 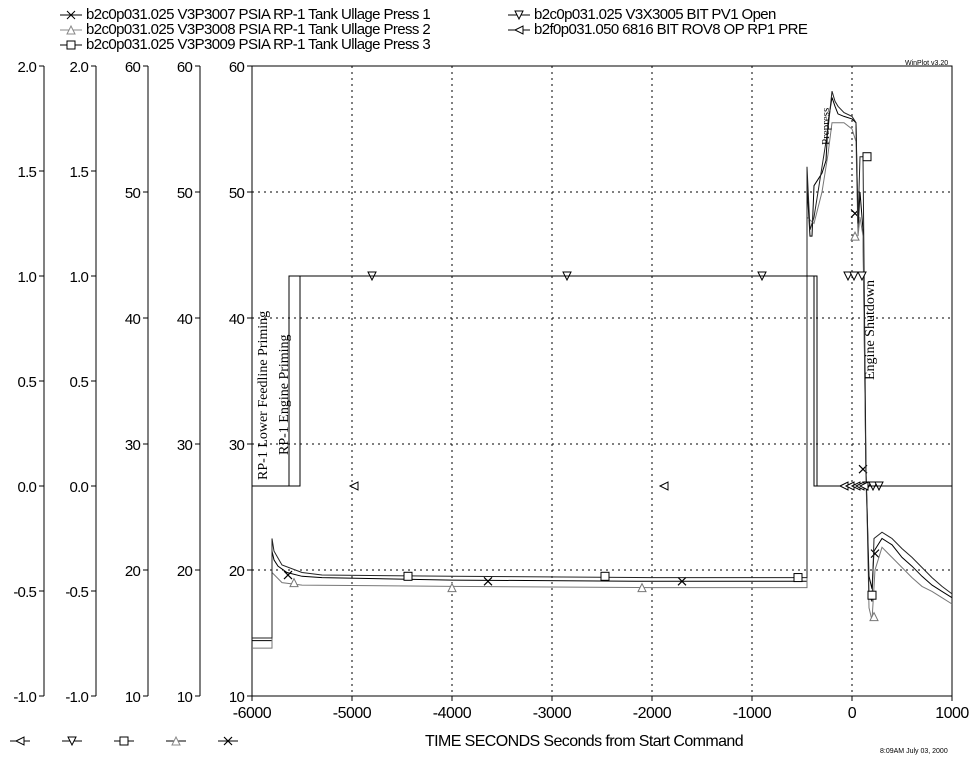 I want to click on x-tick-label: 1000, so click(x=952, y=713).